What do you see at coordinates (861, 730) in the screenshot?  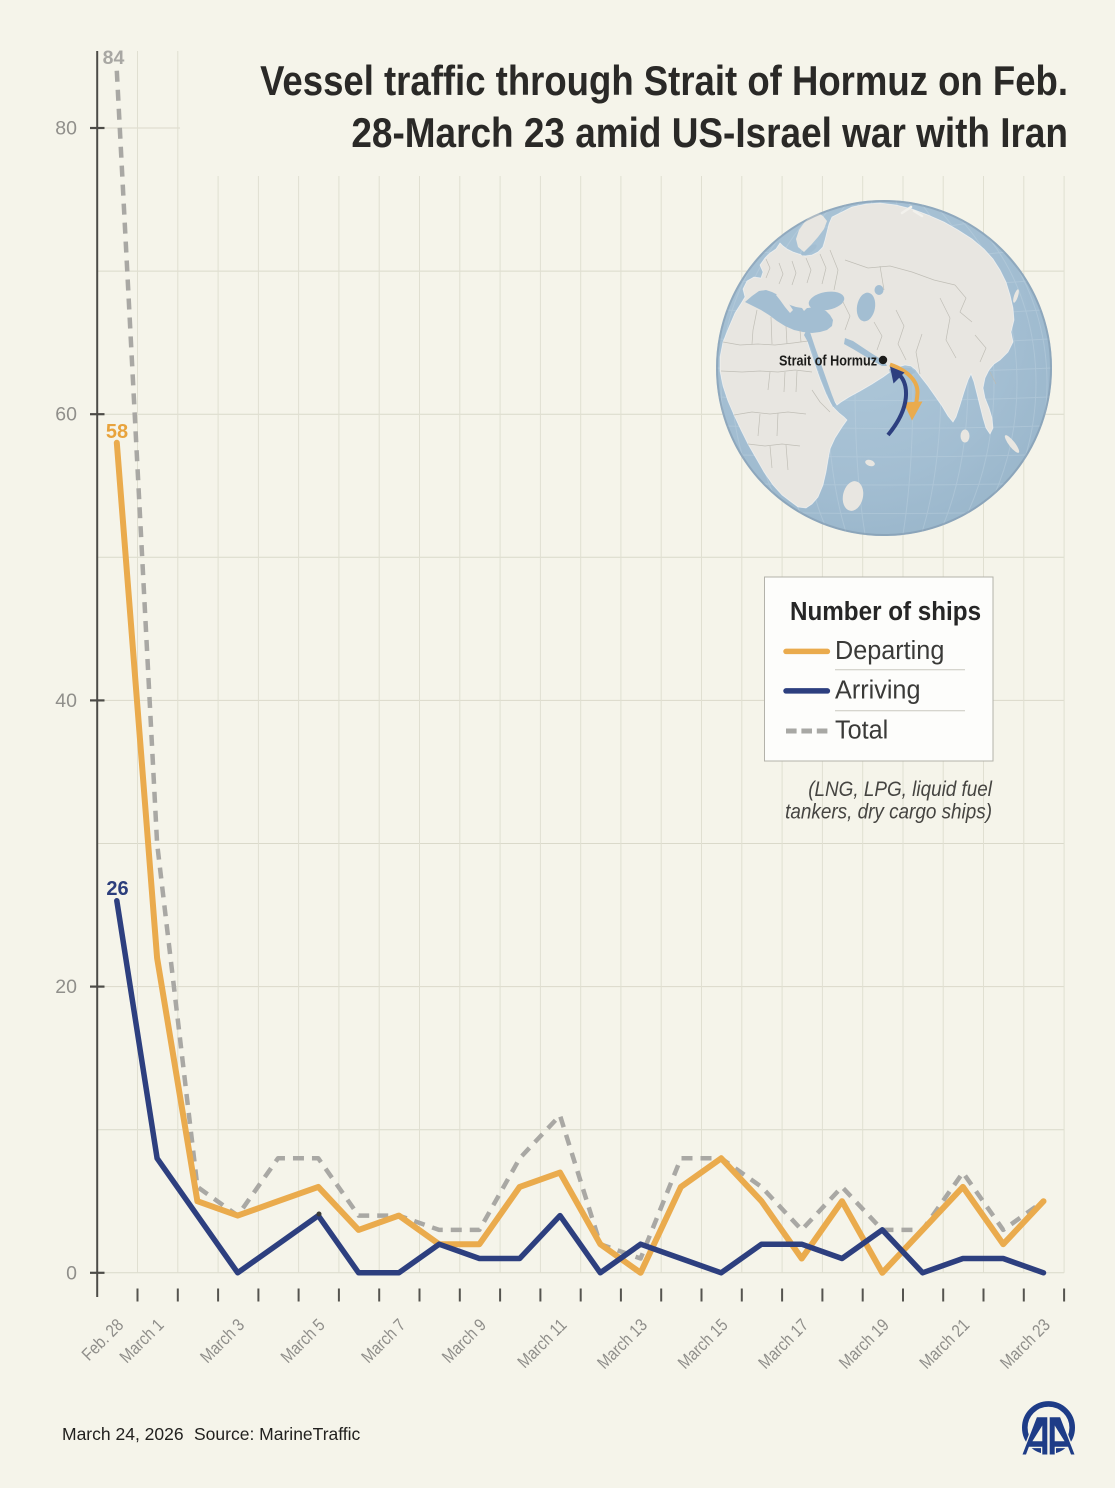 I see `svg-text: Total` at bounding box center [861, 730].